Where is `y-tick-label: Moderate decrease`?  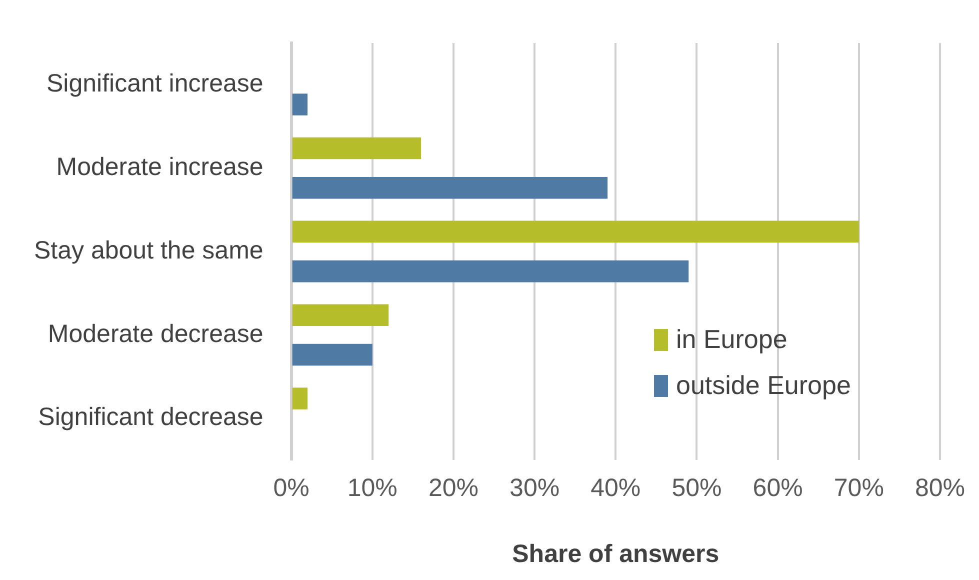 y-tick-label: Moderate decrease is located at coordinates (156, 334).